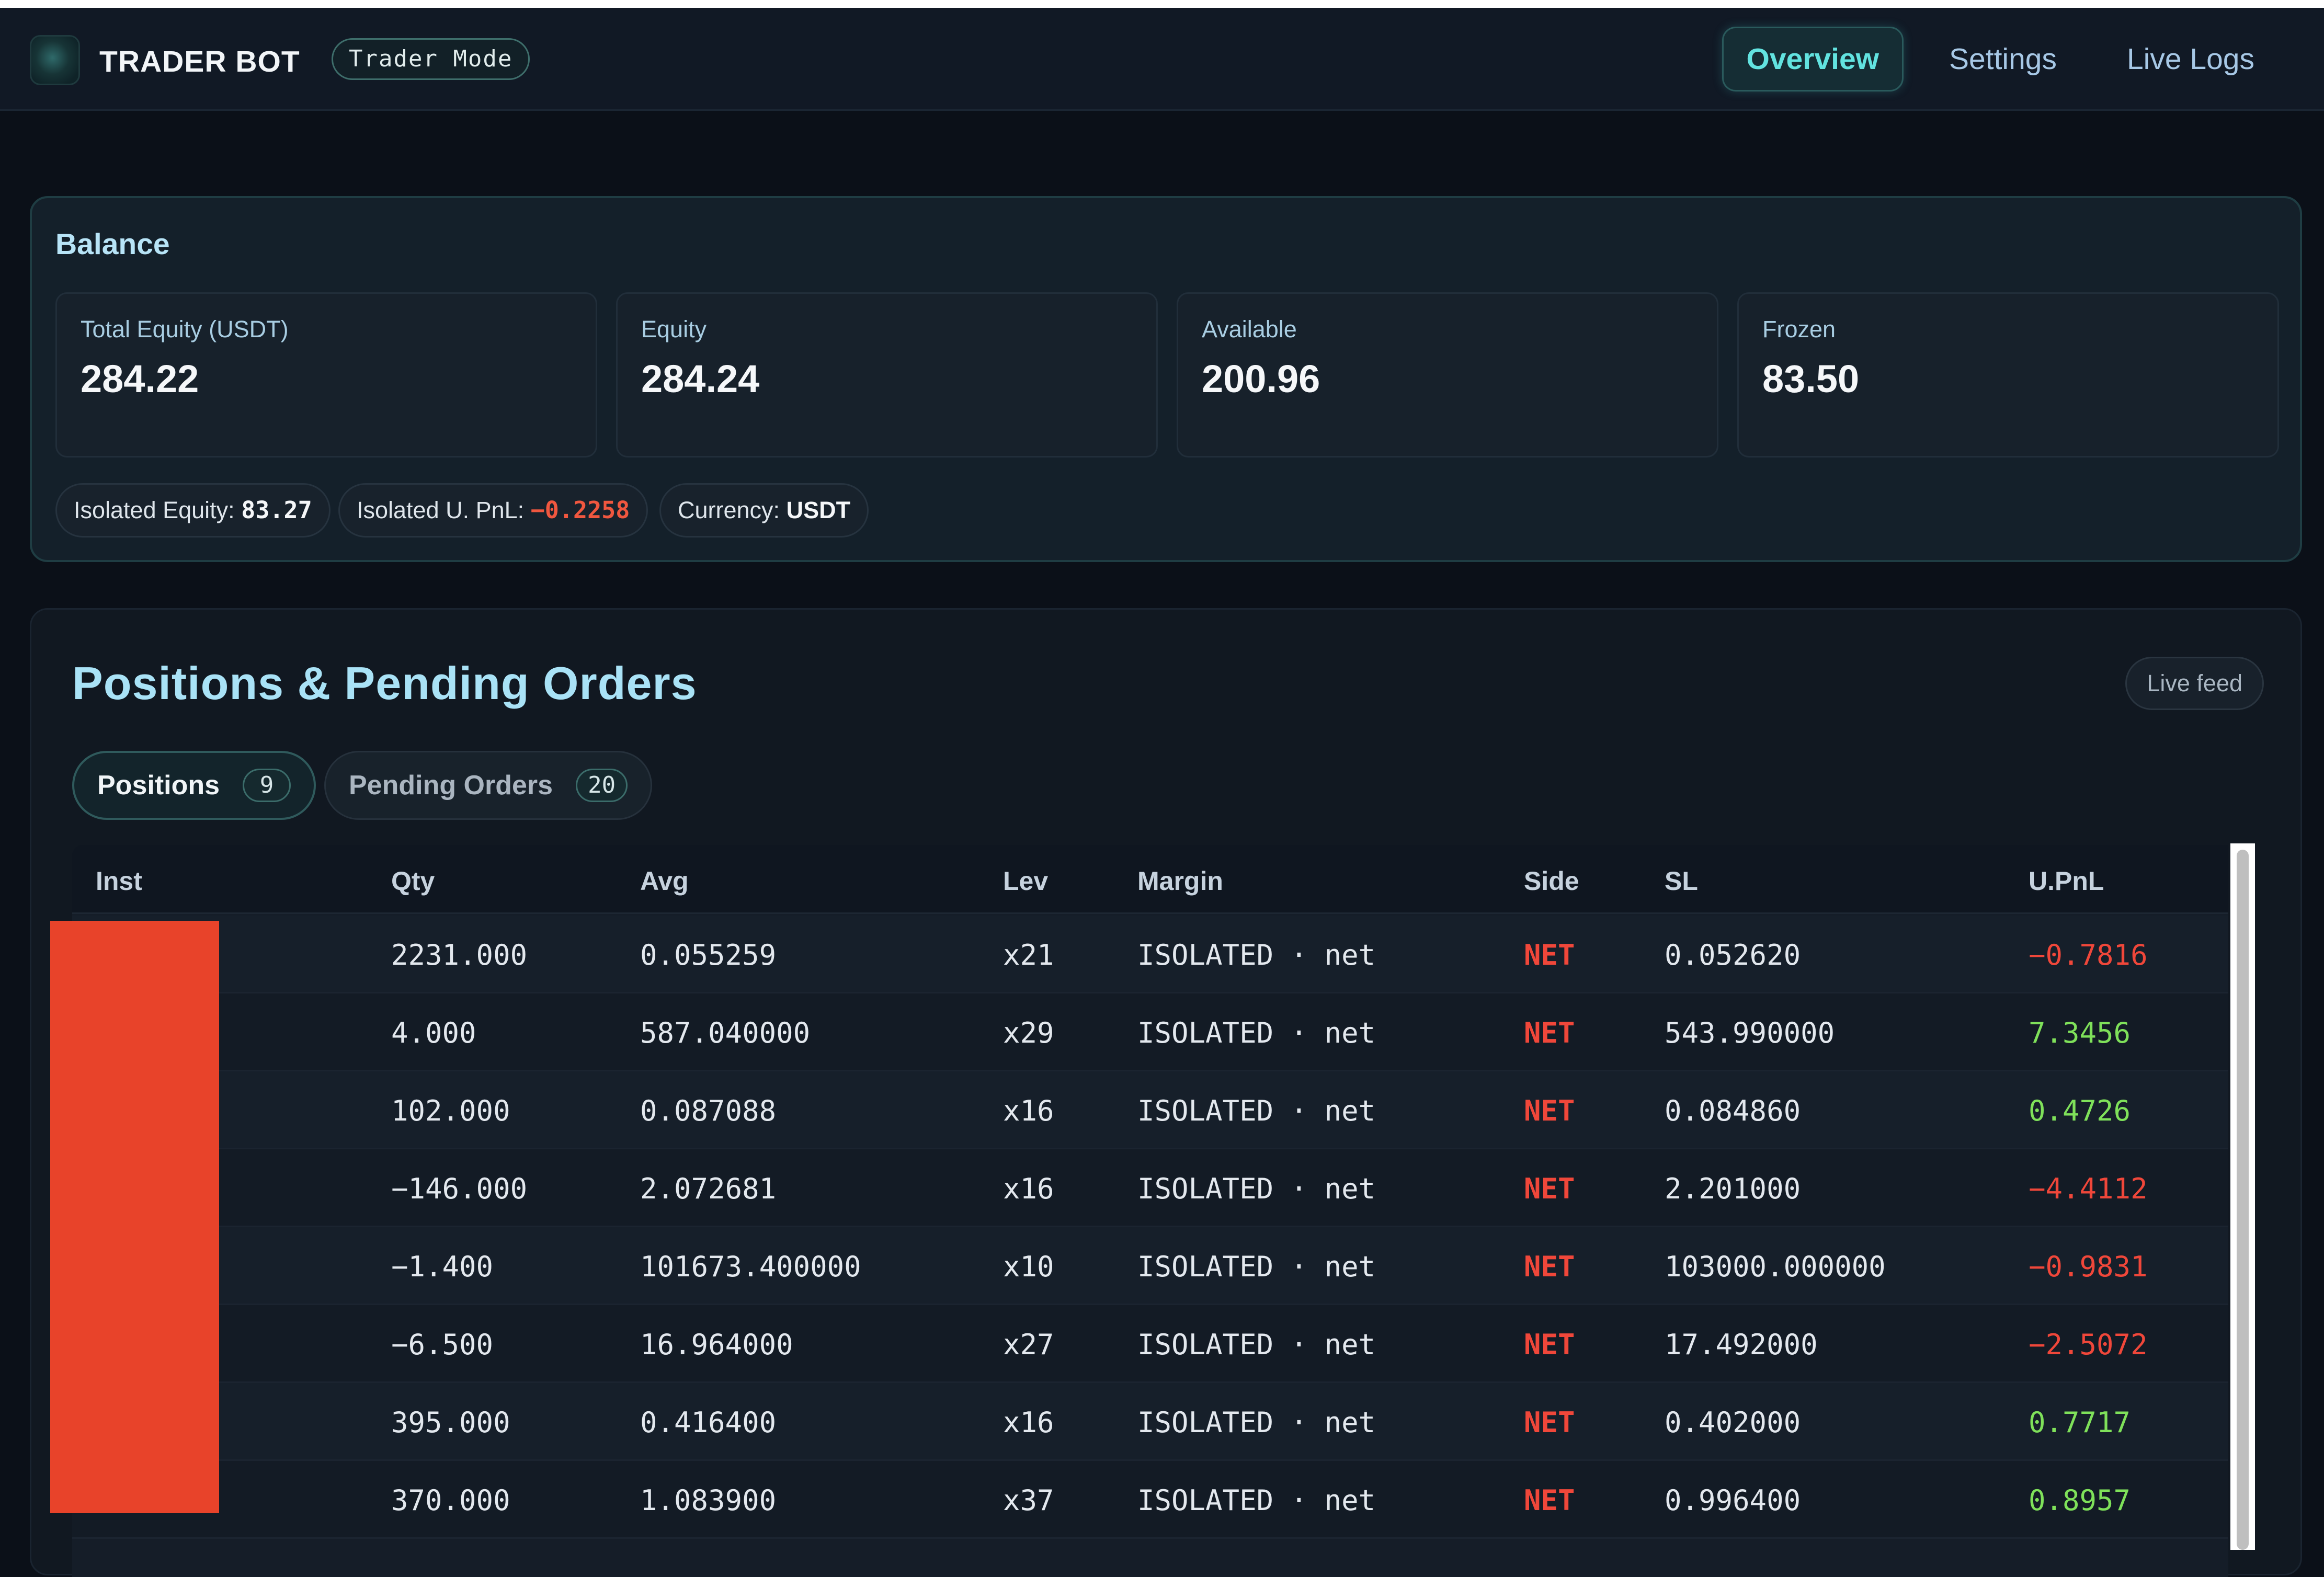  What do you see at coordinates (750, 1266) in the screenshot?
I see `cell-avg: 101673.400000` at bounding box center [750, 1266].